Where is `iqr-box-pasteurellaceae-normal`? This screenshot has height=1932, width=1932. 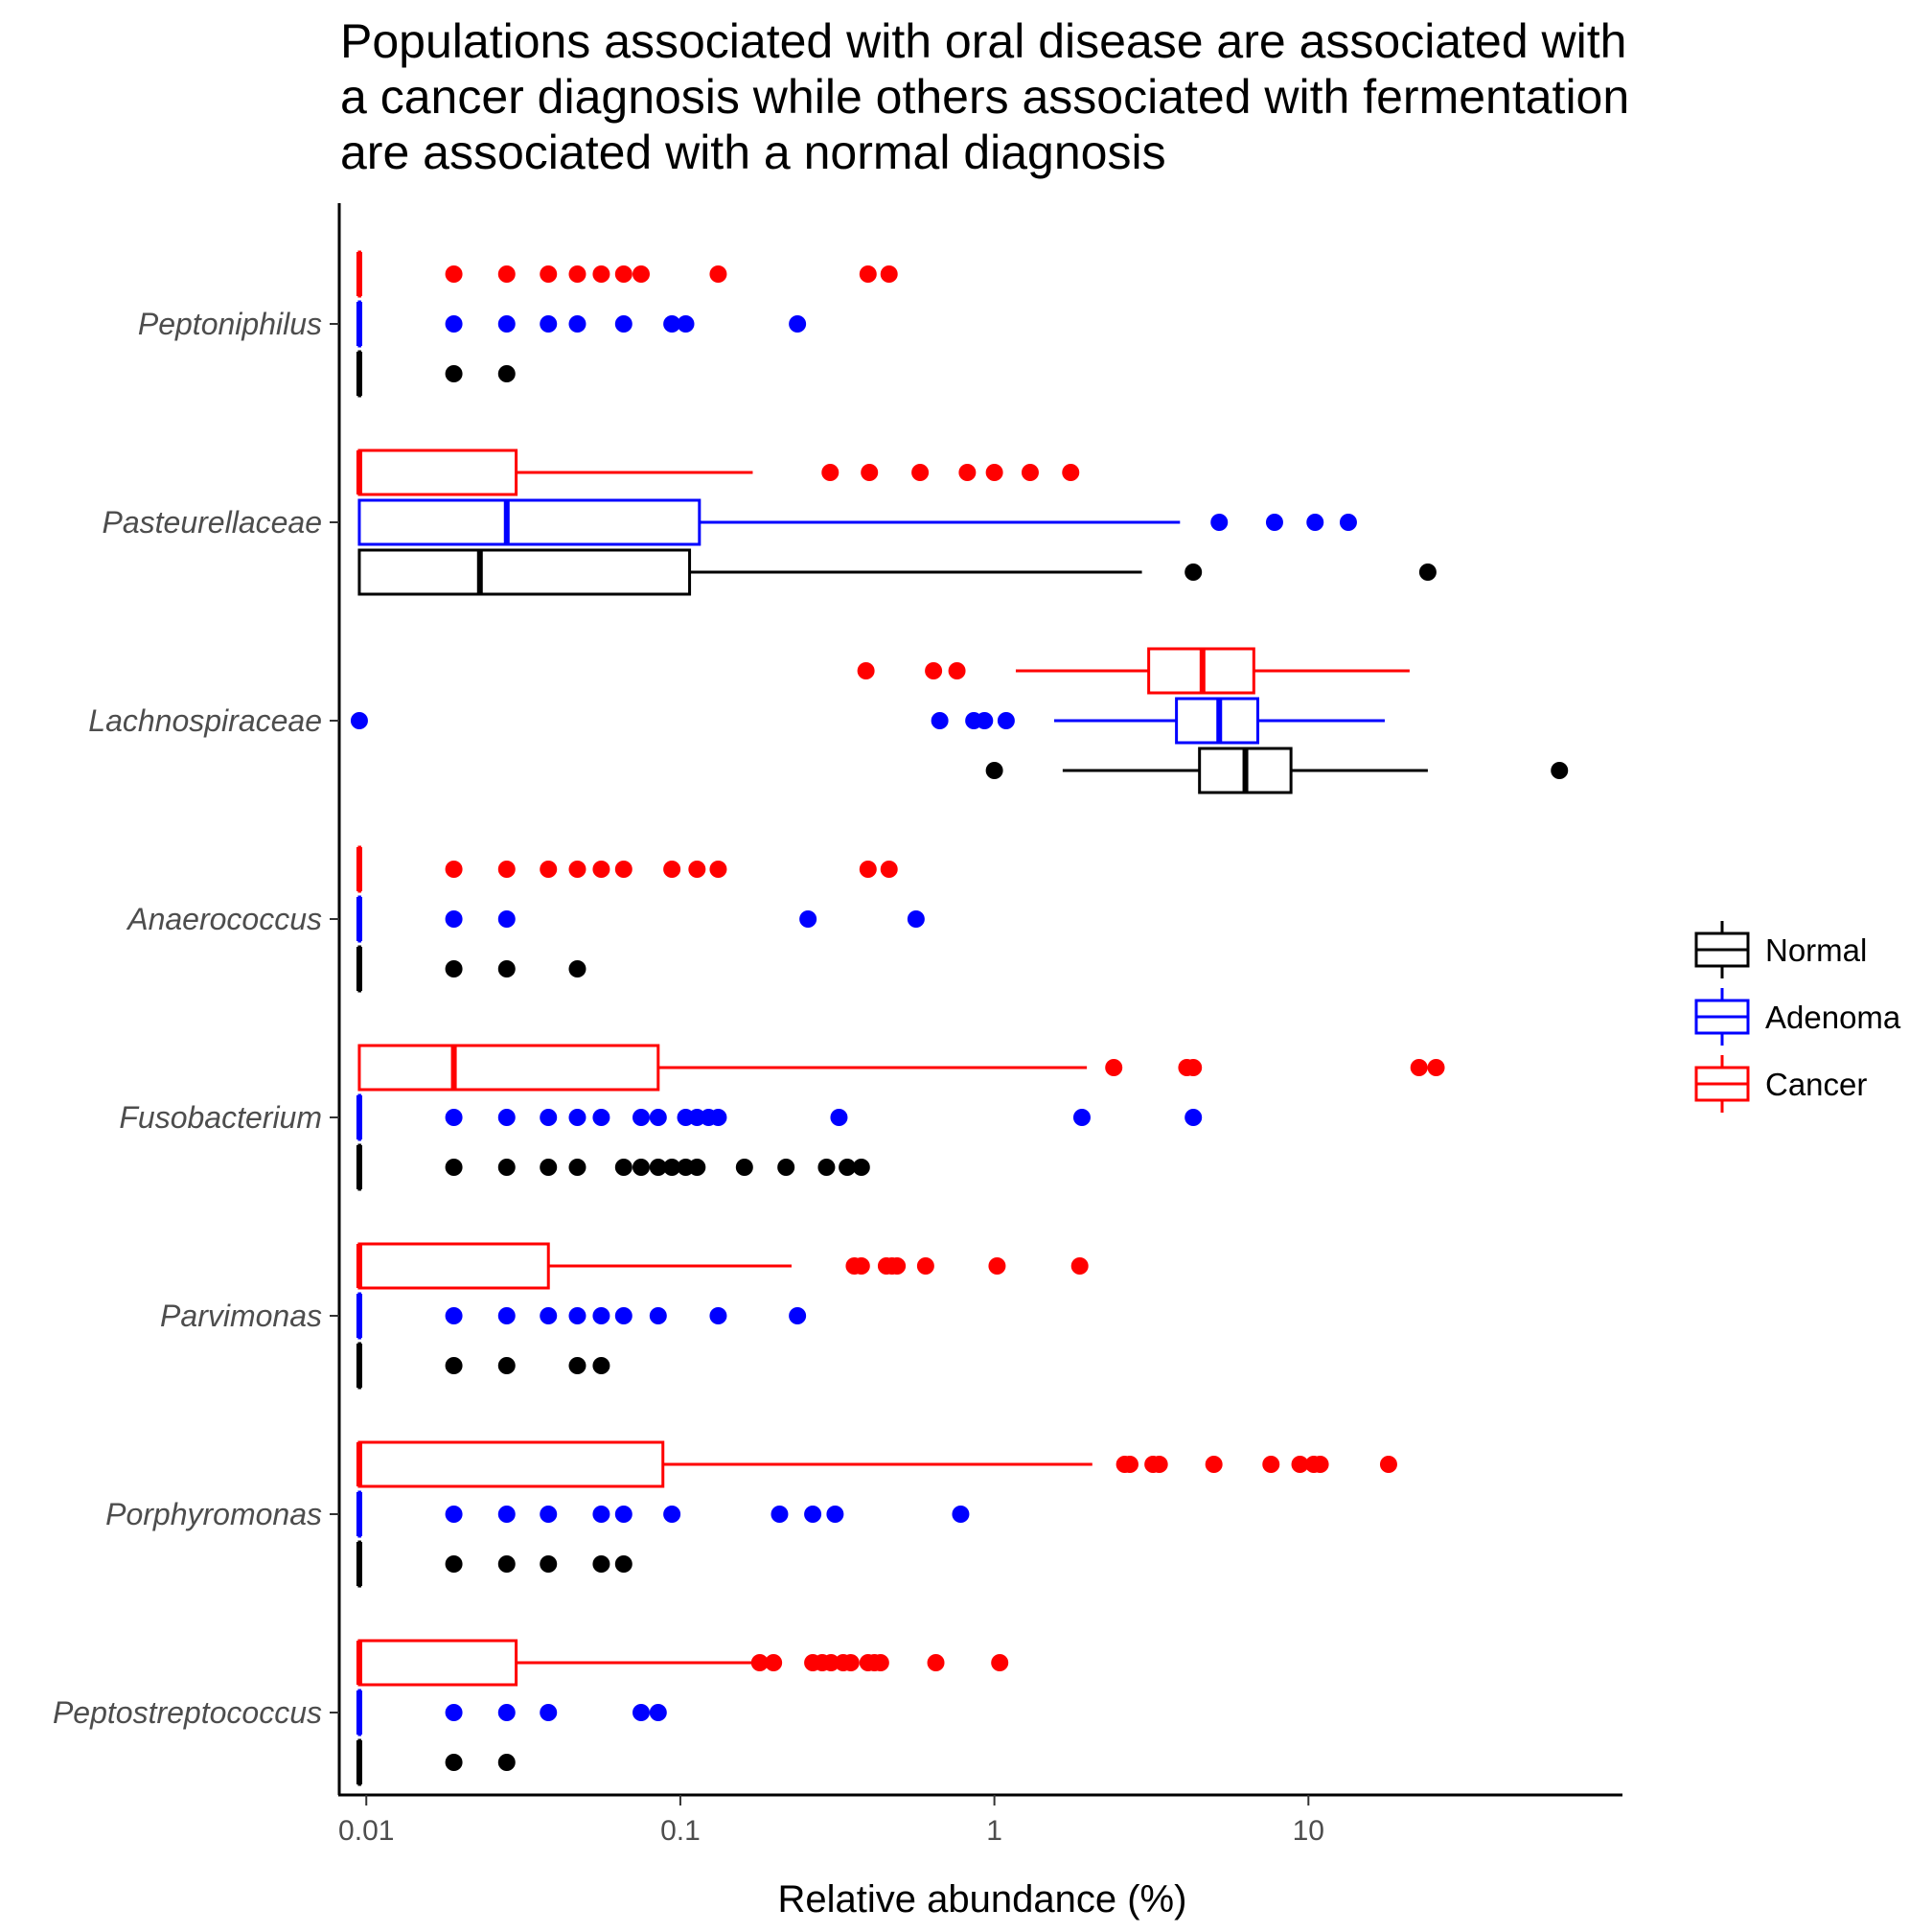
iqr-box-pasteurellaceae-normal is located at coordinates (525, 572).